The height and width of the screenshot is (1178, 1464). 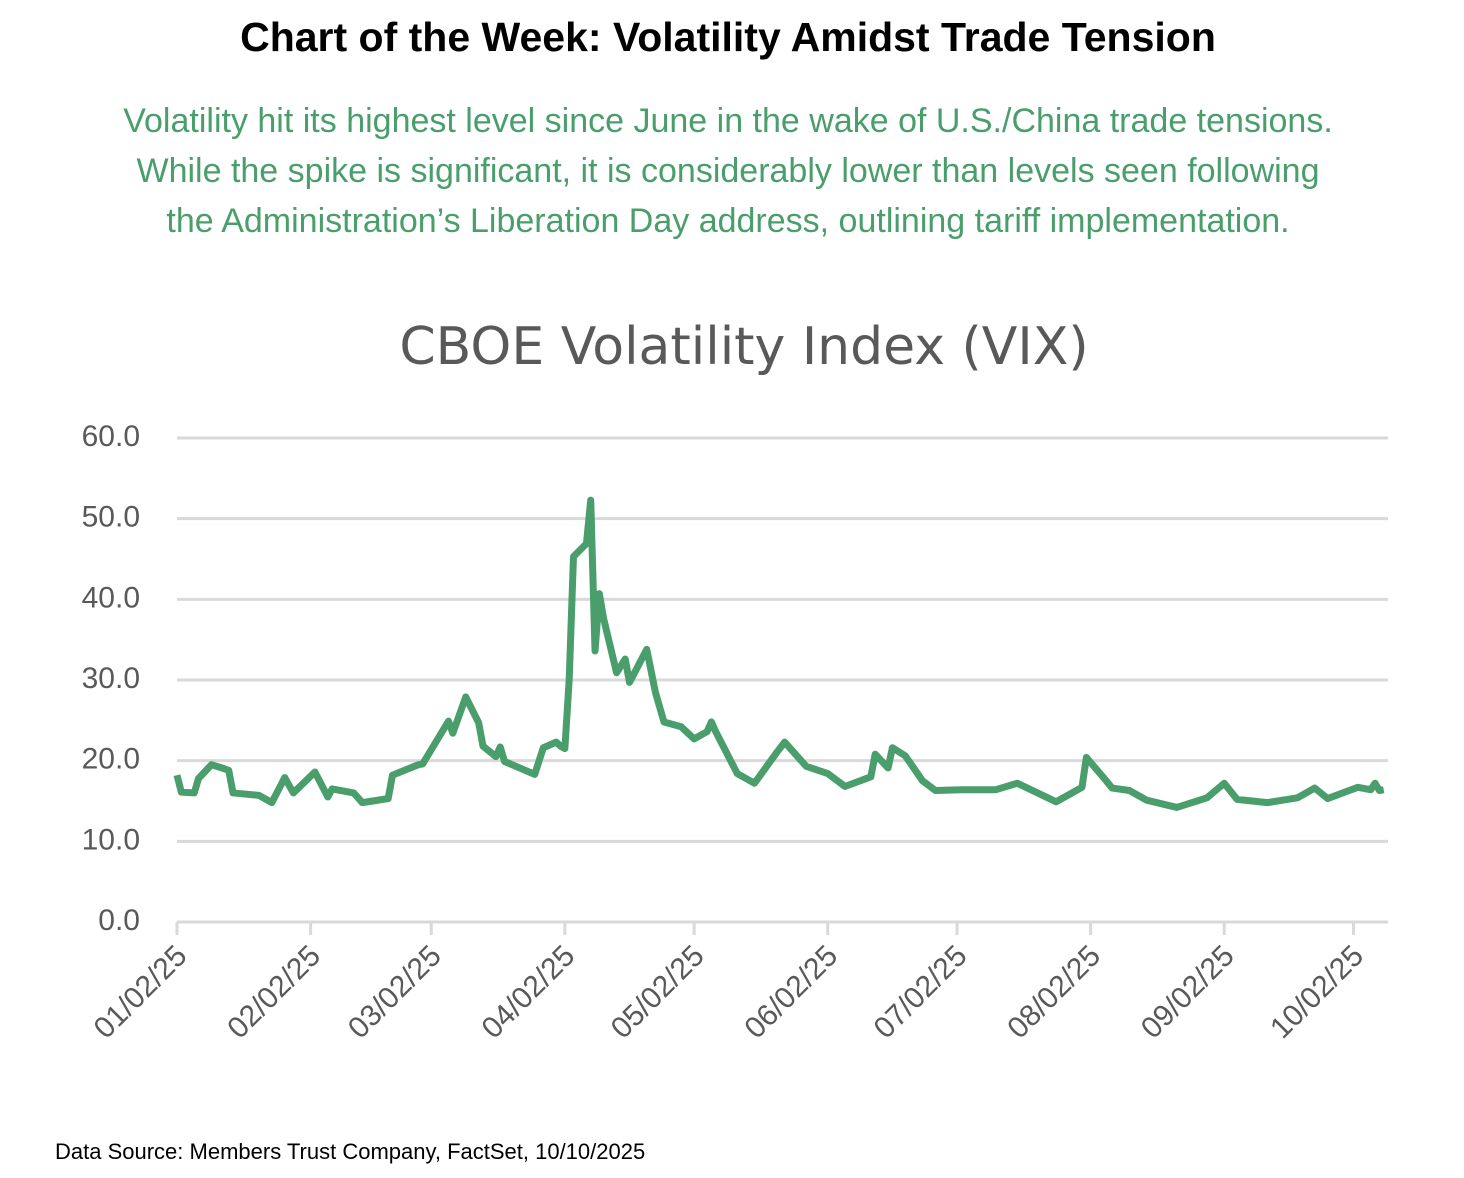 I want to click on y-tick-label: 40.0, so click(x=111, y=597).